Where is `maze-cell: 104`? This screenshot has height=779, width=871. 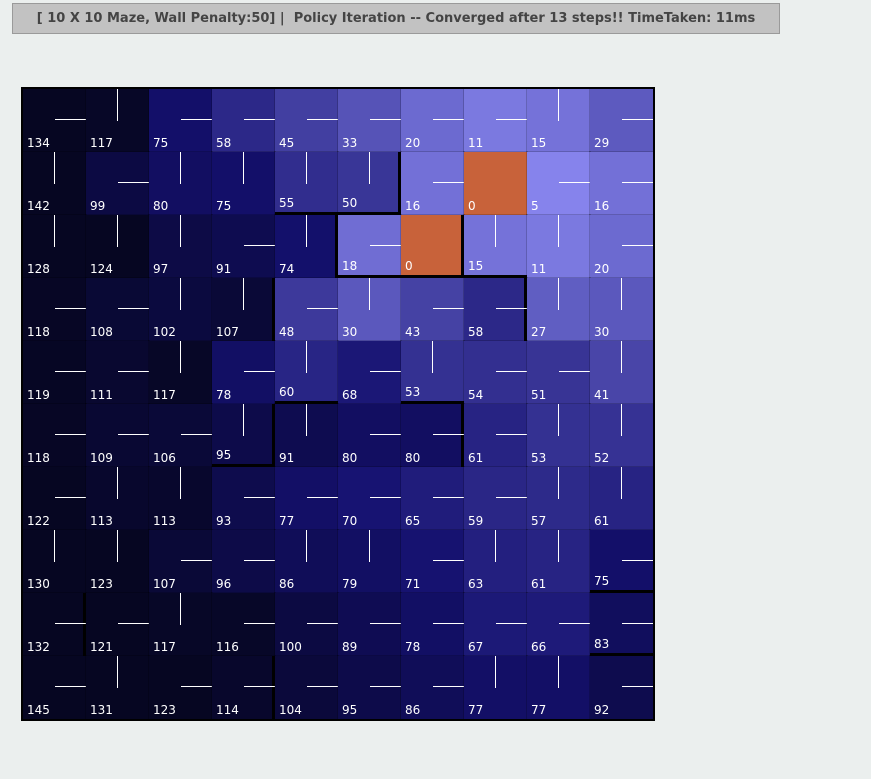 maze-cell: 104 is located at coordinates (306, 687).